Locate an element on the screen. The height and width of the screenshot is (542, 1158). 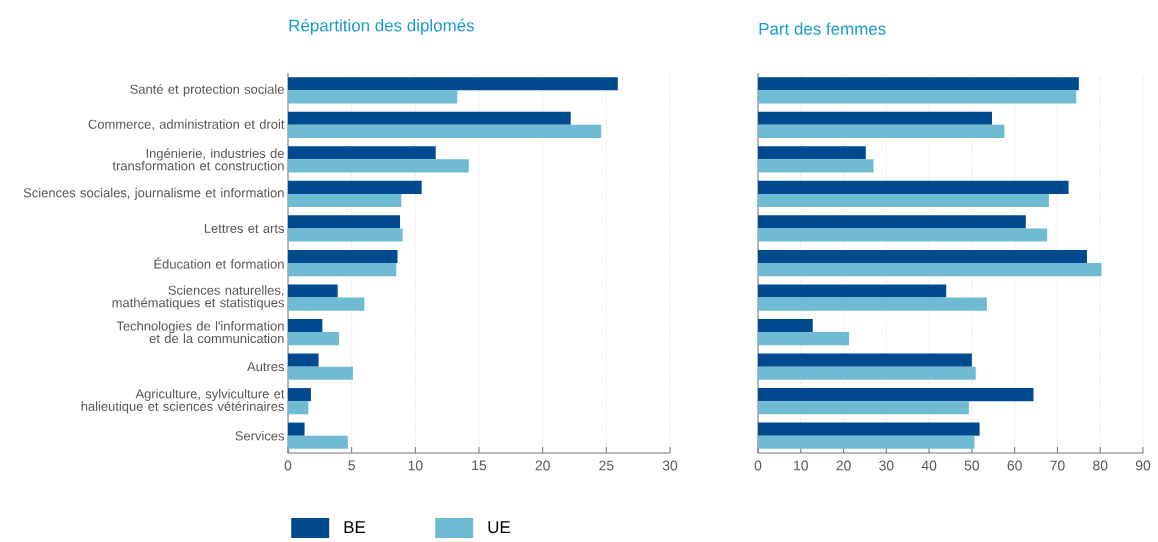
x-tick-label: 80 is located at coordinates (1100, 465).